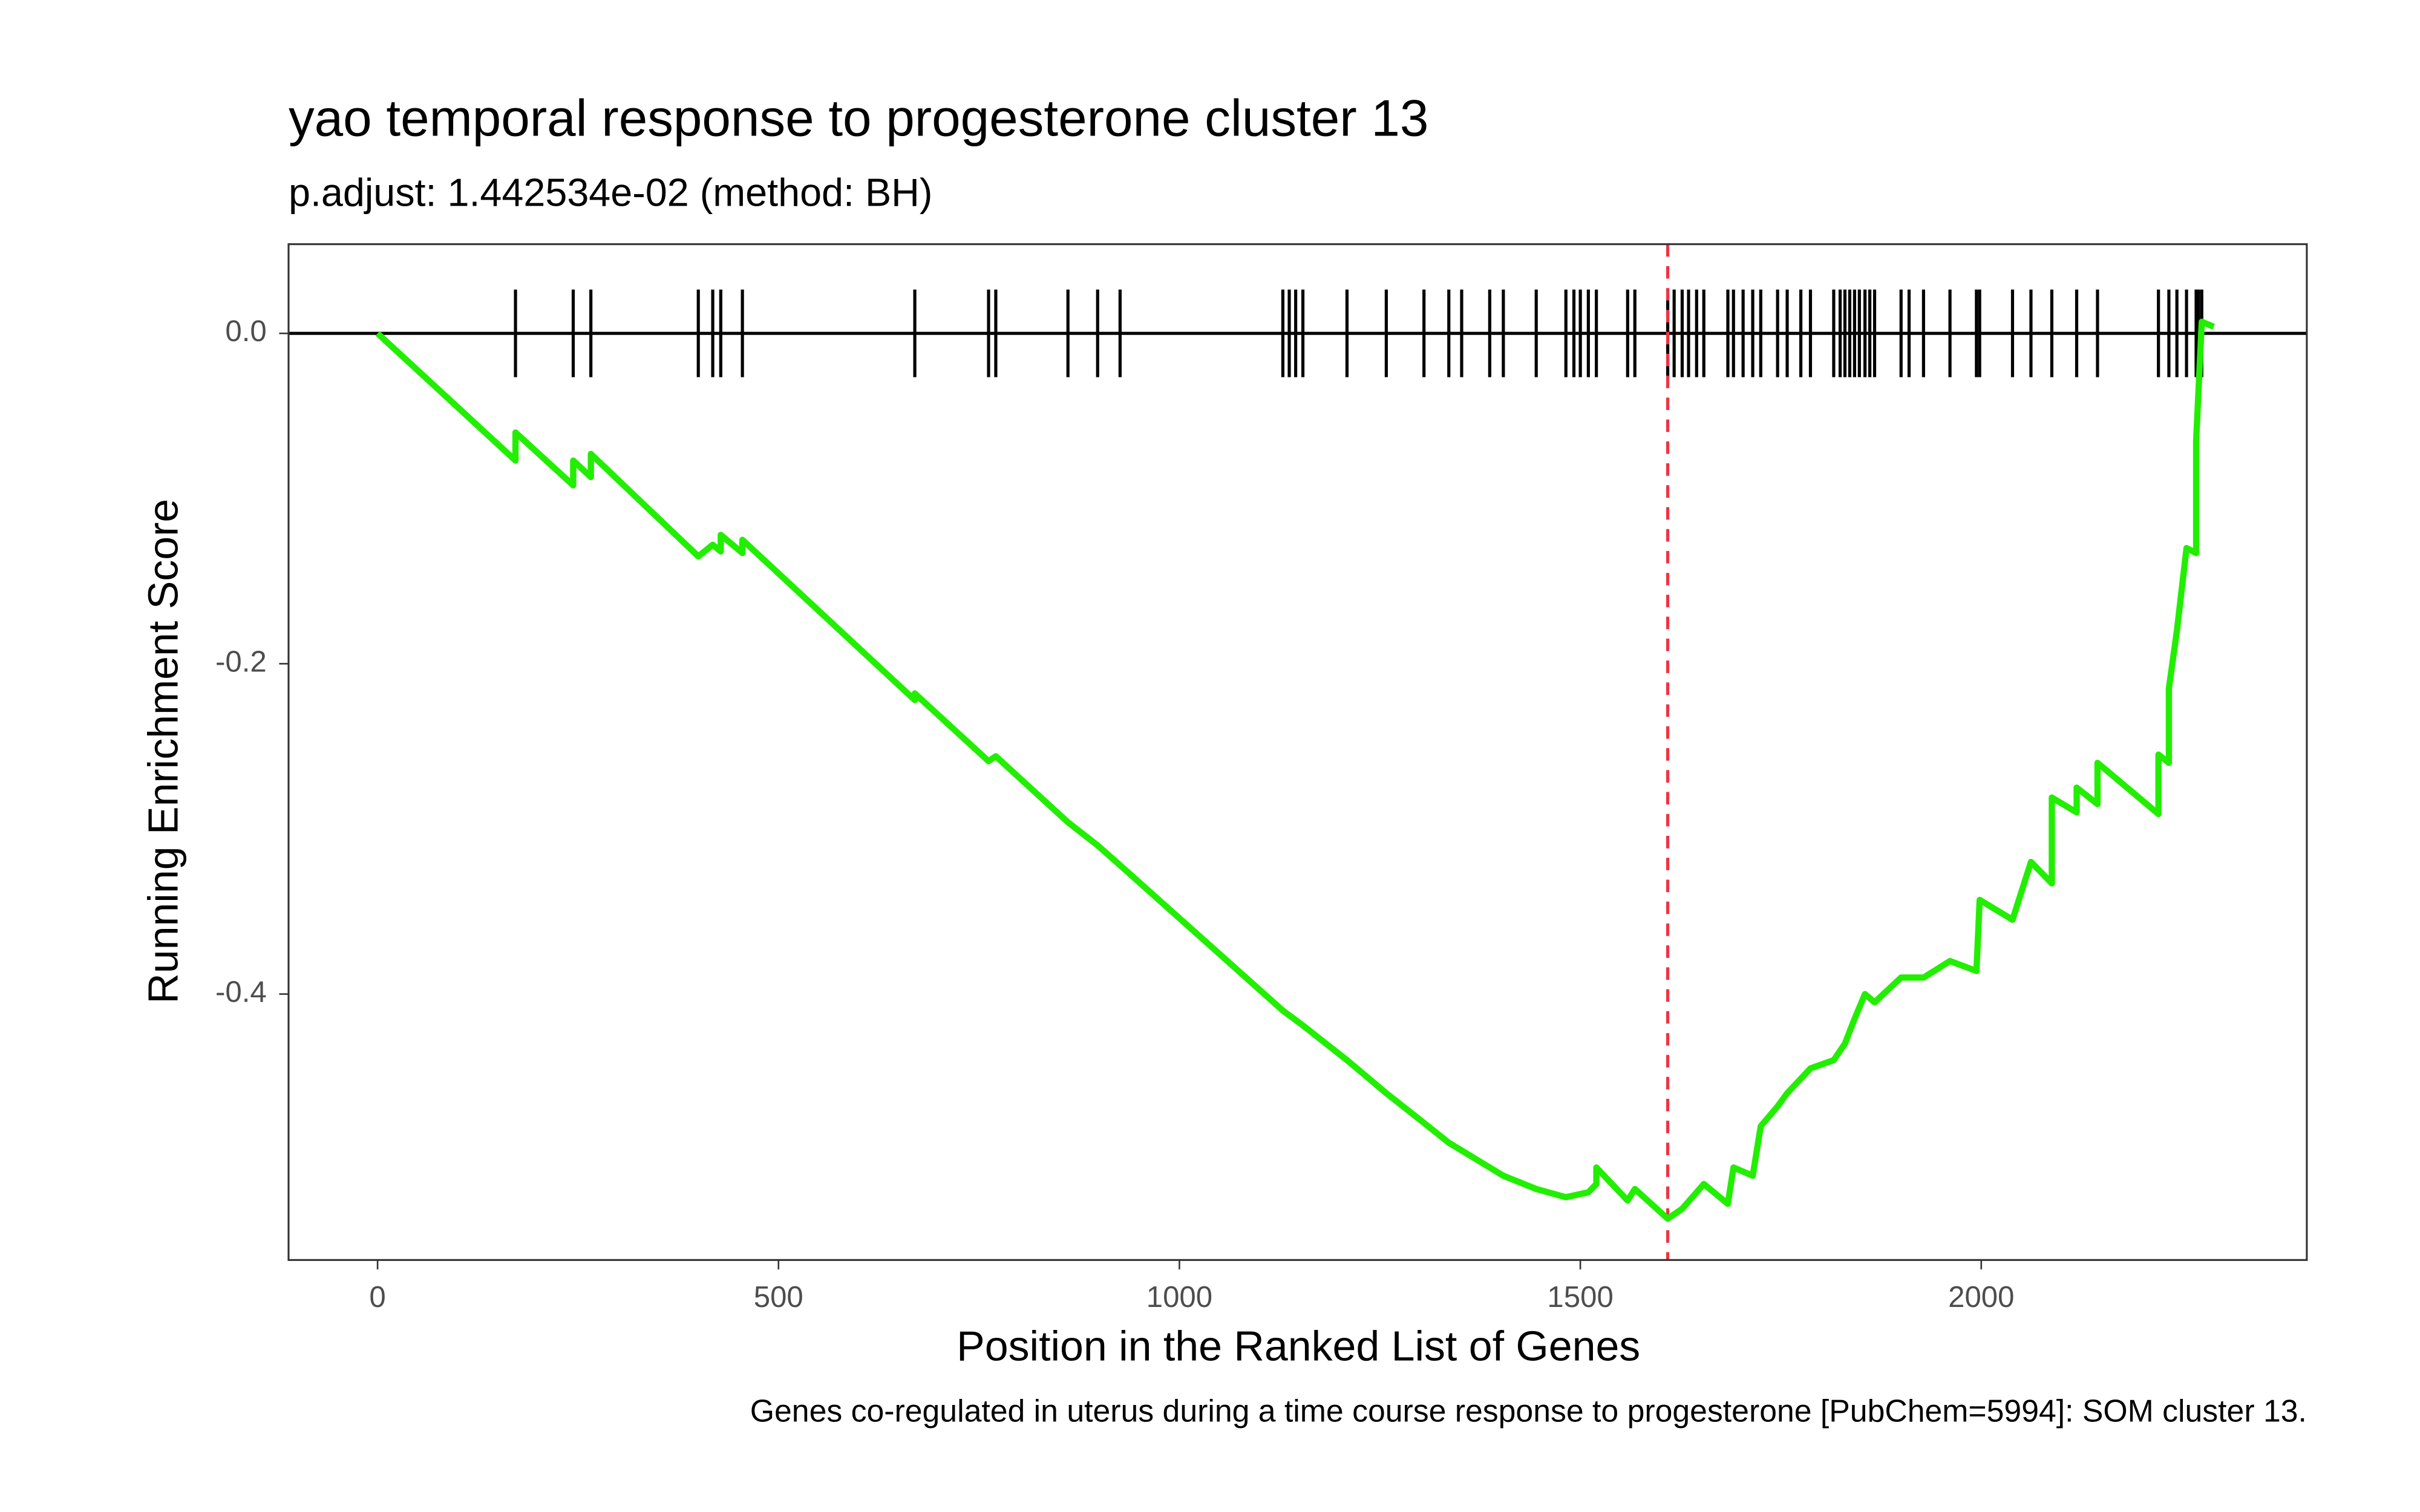 This screenshot has height=1512, width=2420. I want to click on x-tick-label: 1500, so click(1580, 1297).